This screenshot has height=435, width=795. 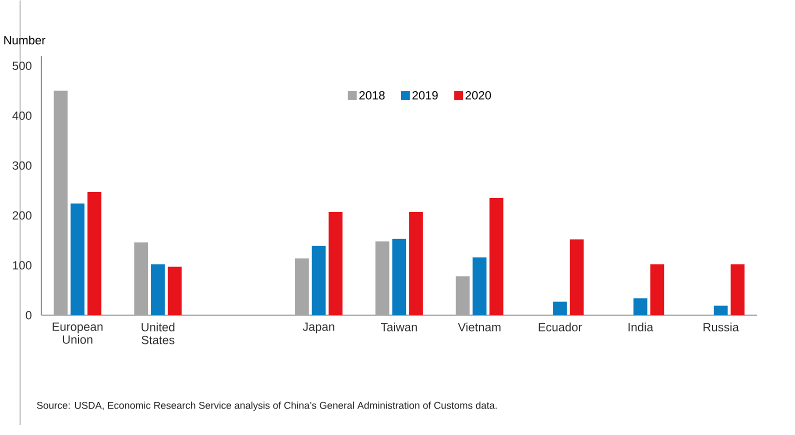 What do you see at coordinates (425, 95) in the screenshot?
I see `legend-label: 2019` at bounding box center [425, 95].